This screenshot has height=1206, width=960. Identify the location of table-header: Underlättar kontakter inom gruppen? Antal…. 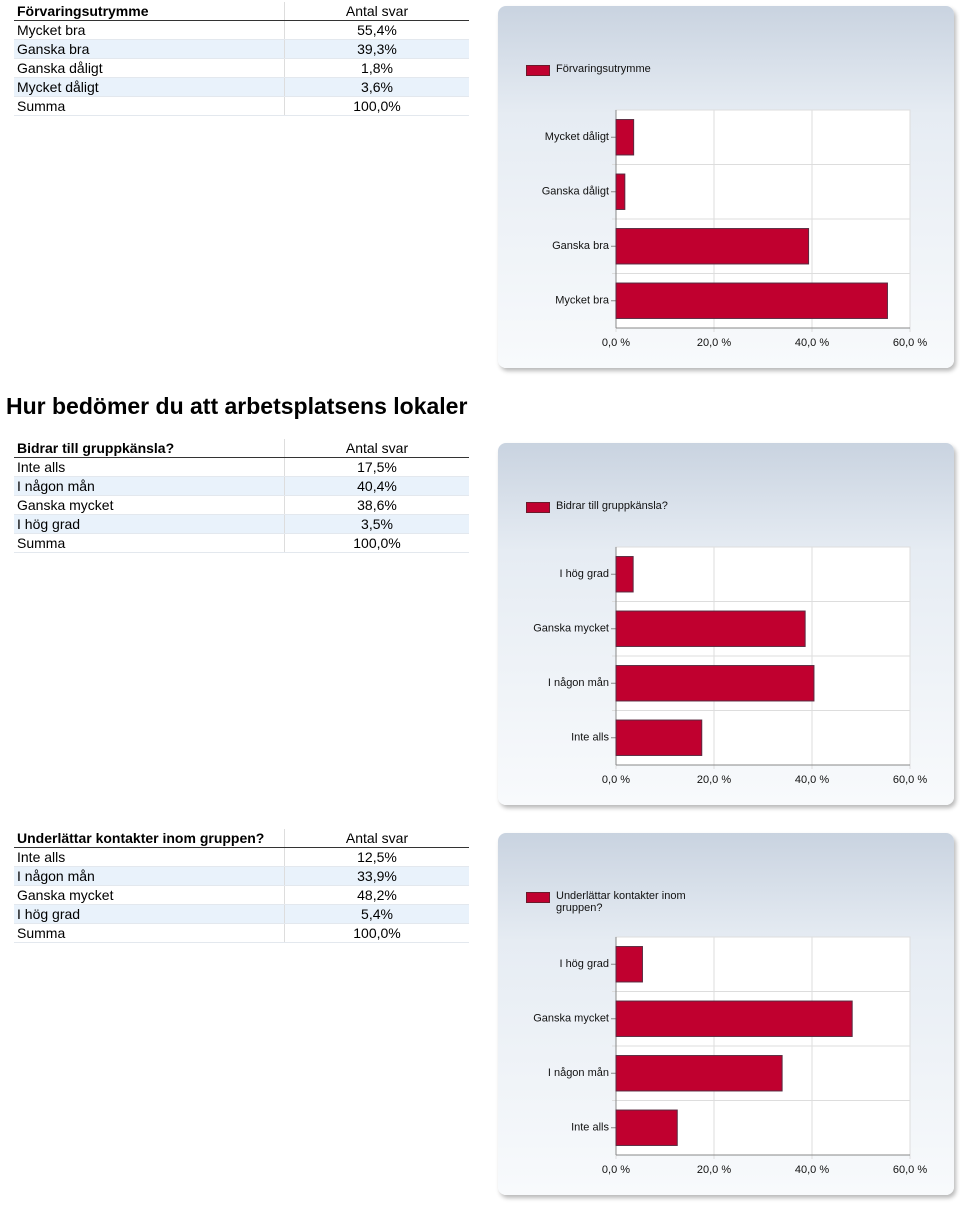
(241, 838).